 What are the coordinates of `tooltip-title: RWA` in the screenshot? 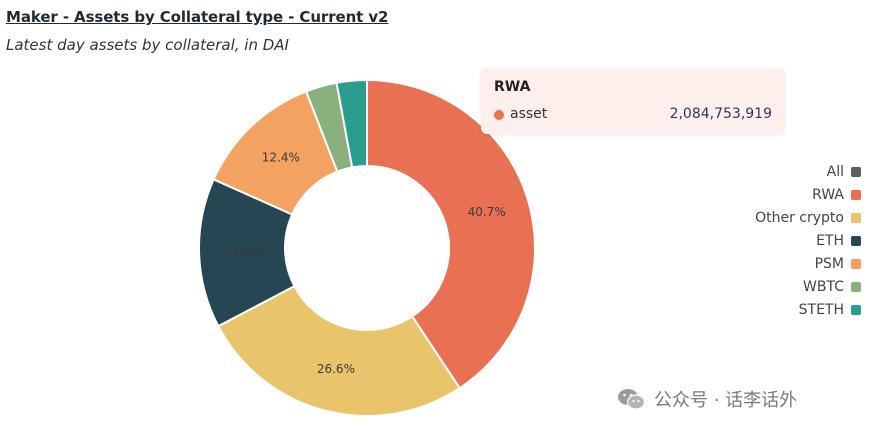 It's located at (512, 87).